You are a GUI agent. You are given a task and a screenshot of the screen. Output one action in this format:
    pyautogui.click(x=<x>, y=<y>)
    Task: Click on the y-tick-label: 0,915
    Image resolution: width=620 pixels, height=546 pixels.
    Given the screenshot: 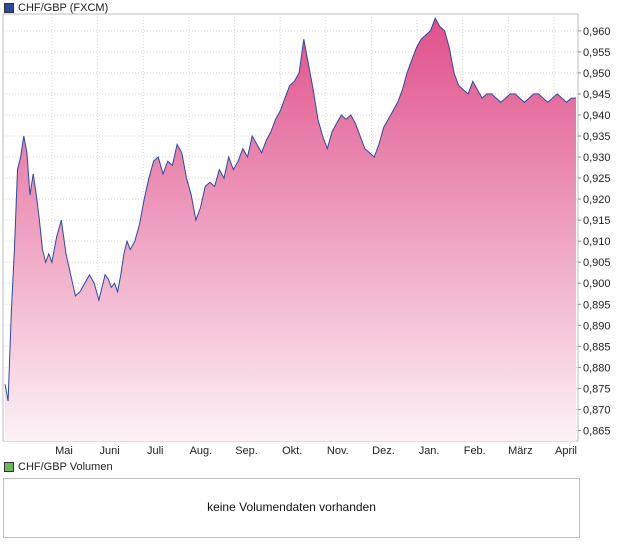 What is the action you would take?
    pyautogui.click(x=597, y=221)
    